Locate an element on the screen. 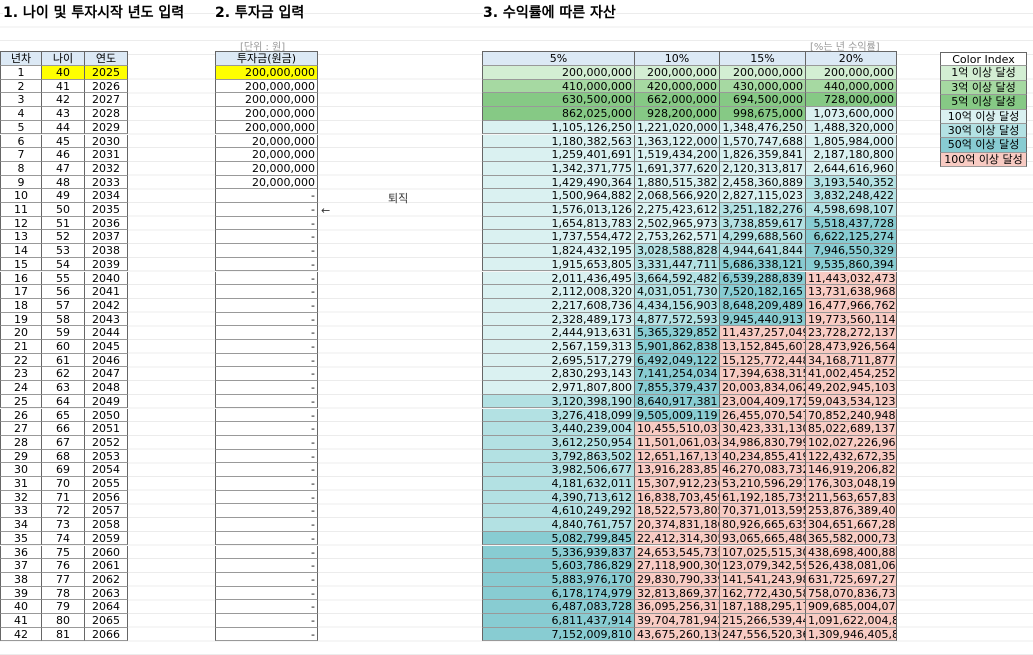  year: 2030 is located at coordinates (106, 141).